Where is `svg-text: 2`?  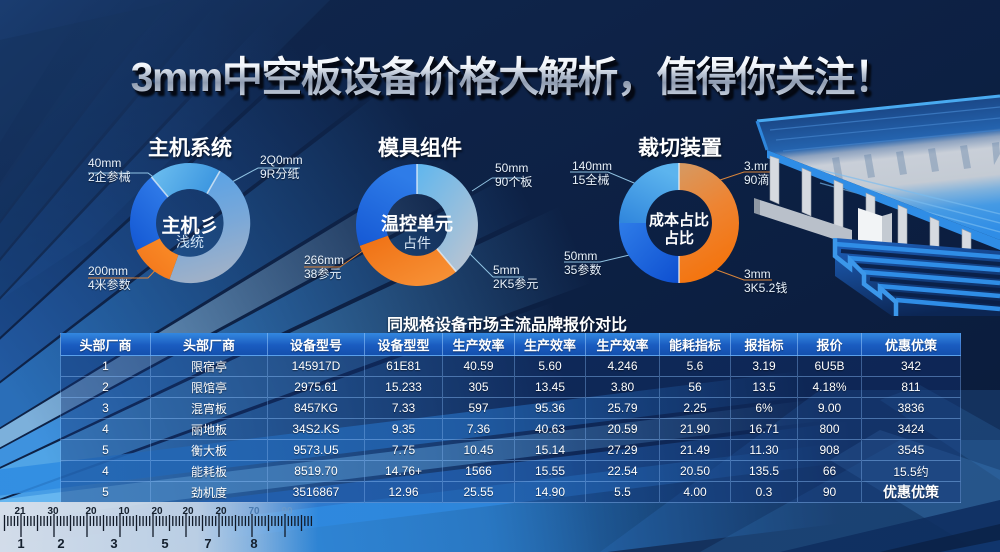 svg-text: 2 is located at coordinates (60, 543).